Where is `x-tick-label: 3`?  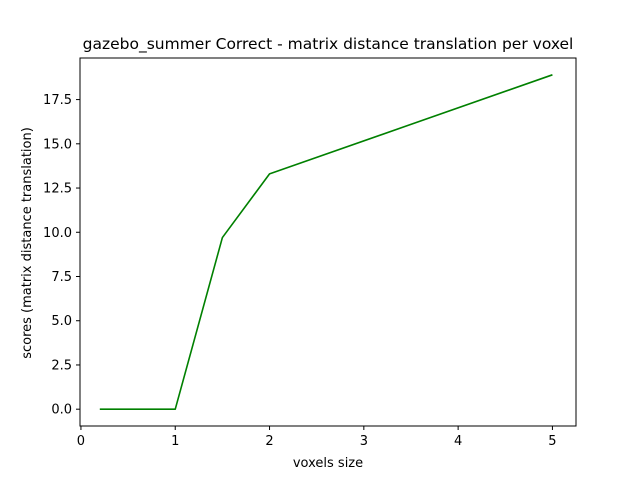 x-tick-label: 3 is located at coordinates (364, 441).